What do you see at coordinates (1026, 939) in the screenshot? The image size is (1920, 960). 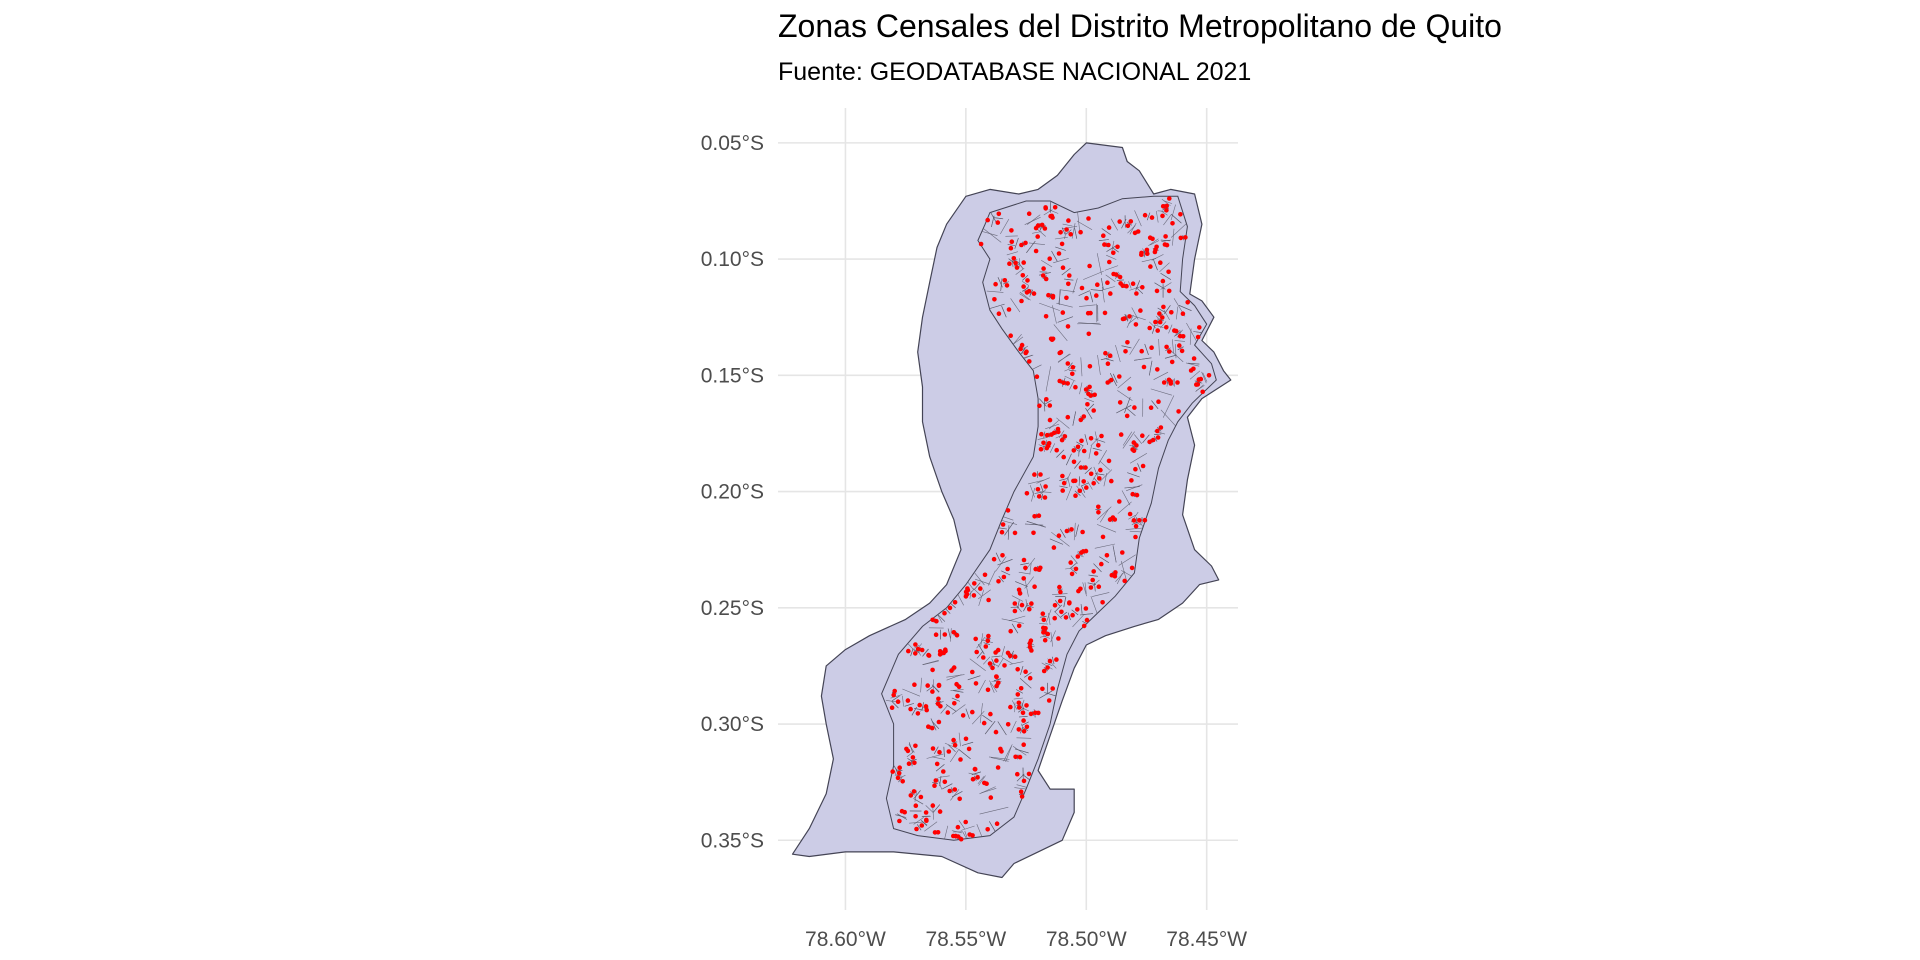 I see `x-axis-tick-labels: 78.60°W 78.55°W 78.50°W 78.45°W` at bounding box center [1026, 939].